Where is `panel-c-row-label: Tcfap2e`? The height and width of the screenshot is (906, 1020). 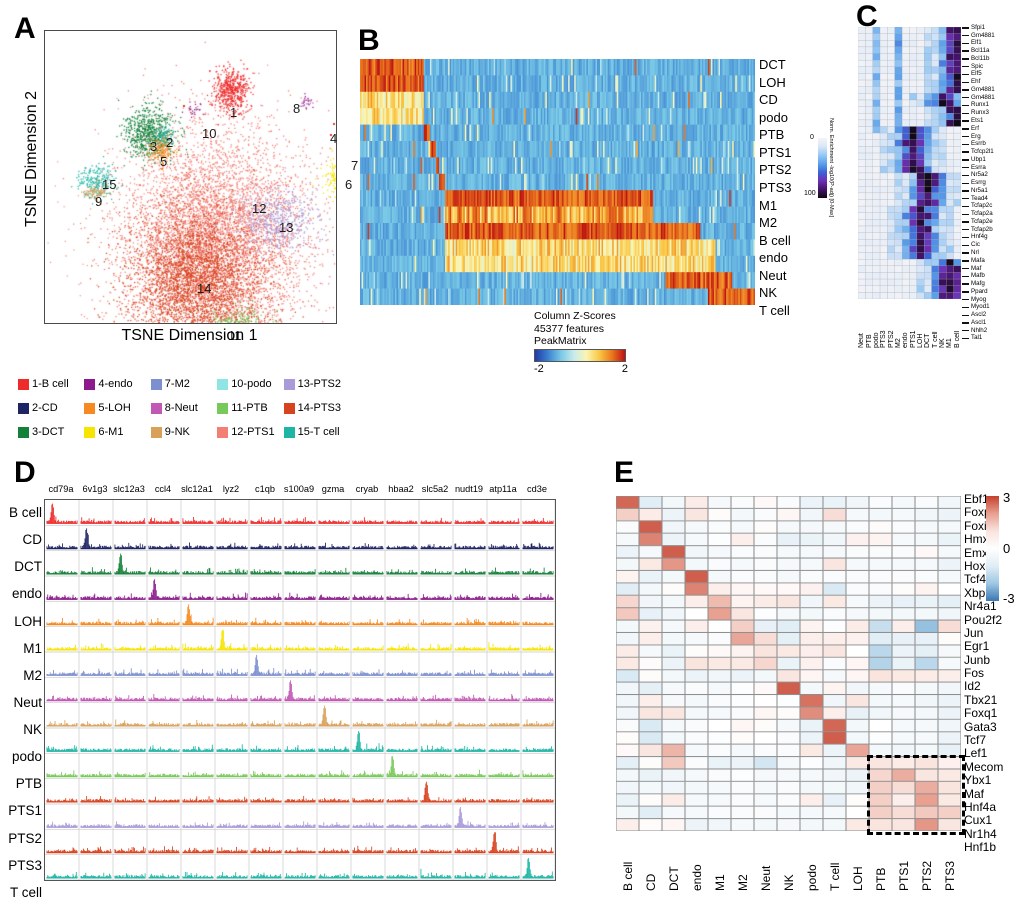 panel-c-row-label: Tcfap2e is located at coordinates (982, 221).